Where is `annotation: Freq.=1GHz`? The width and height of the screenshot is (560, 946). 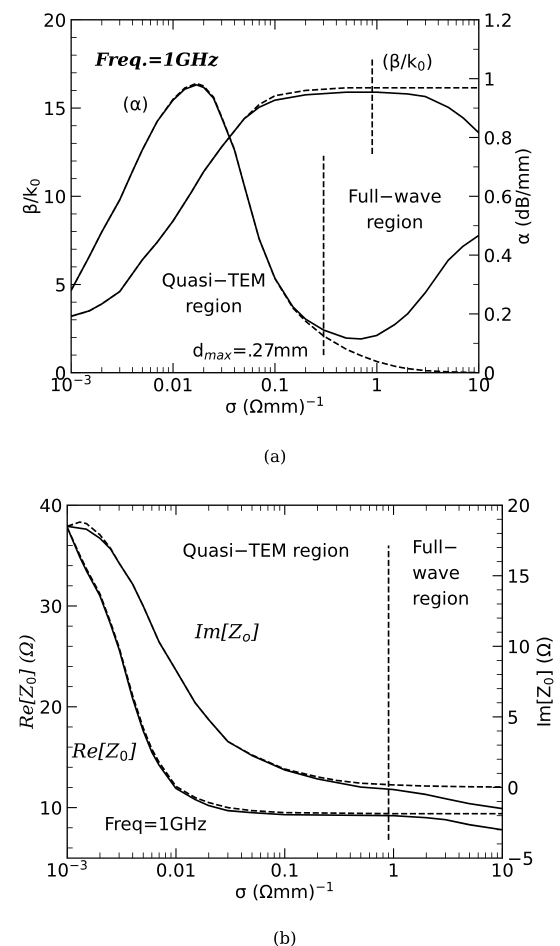 annotation: Freq.=1GHz is located at coordinates (156, 61).